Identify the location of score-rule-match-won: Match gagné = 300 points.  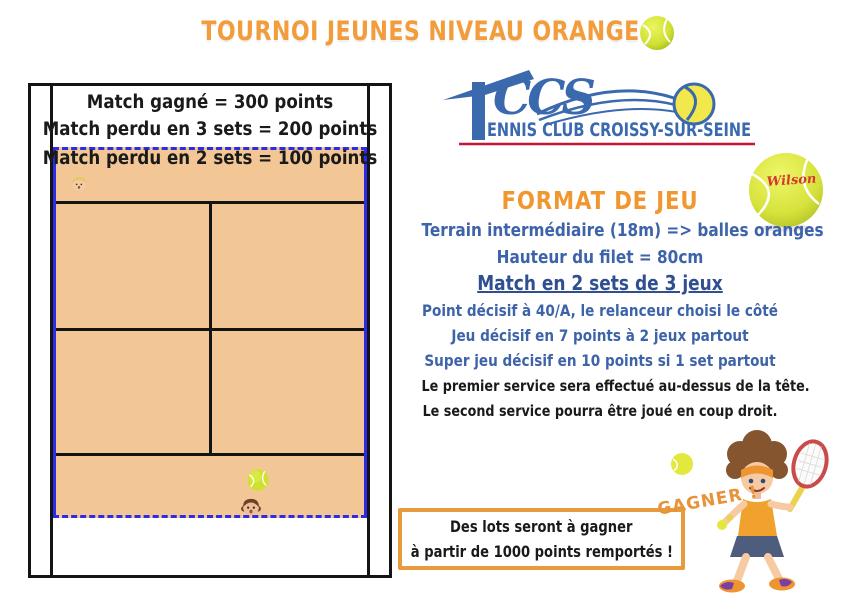
(210, 102).